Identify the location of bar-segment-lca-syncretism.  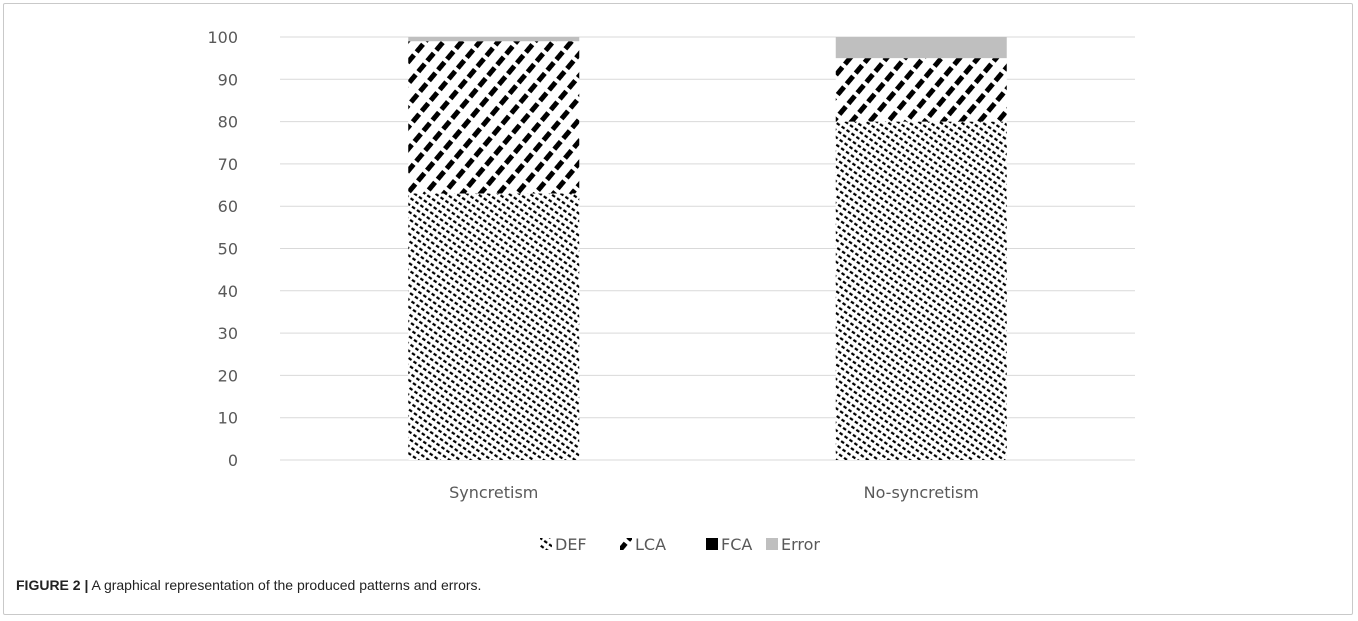
(494, 117).